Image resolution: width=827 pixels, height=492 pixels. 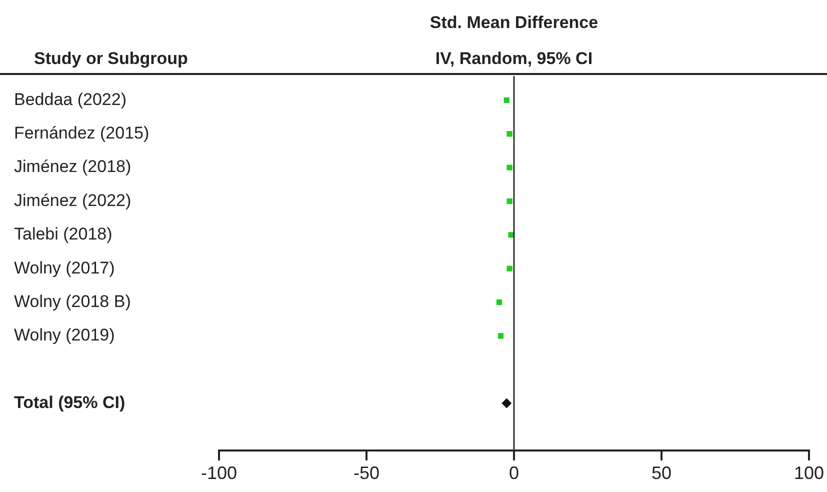 I want to click on x-tick-label: -100, so click(x=219, y=473).